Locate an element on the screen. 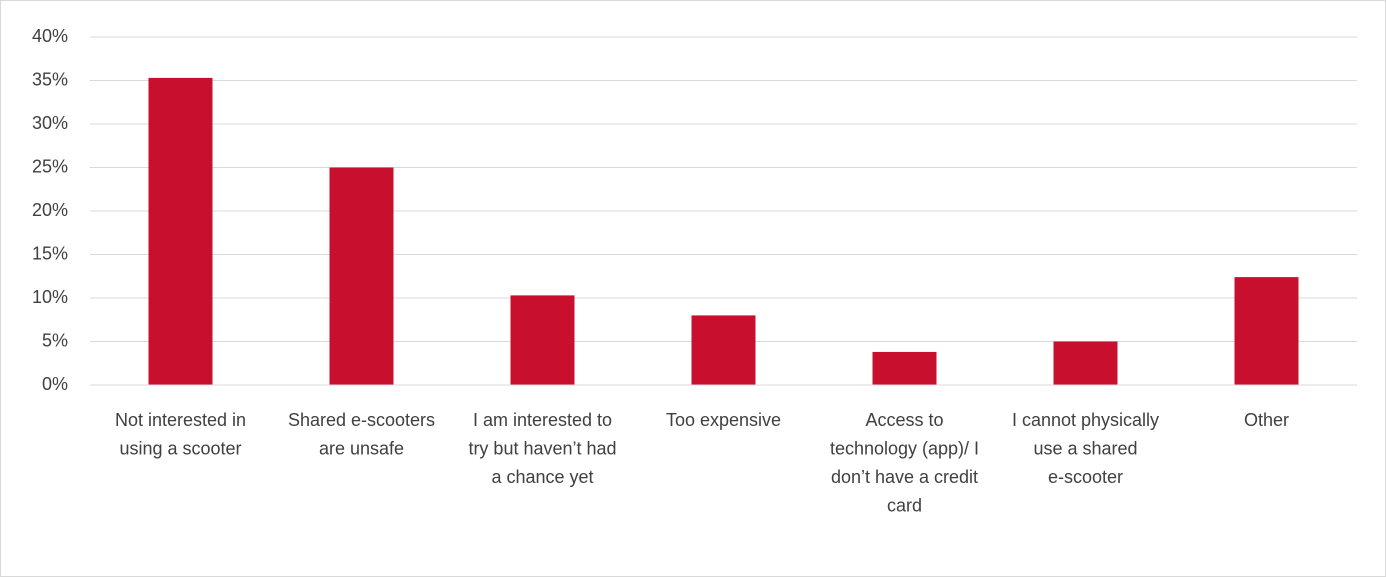  x-tick-label: Shared e-scooters are unsafe is located at coordinates (361, 434).